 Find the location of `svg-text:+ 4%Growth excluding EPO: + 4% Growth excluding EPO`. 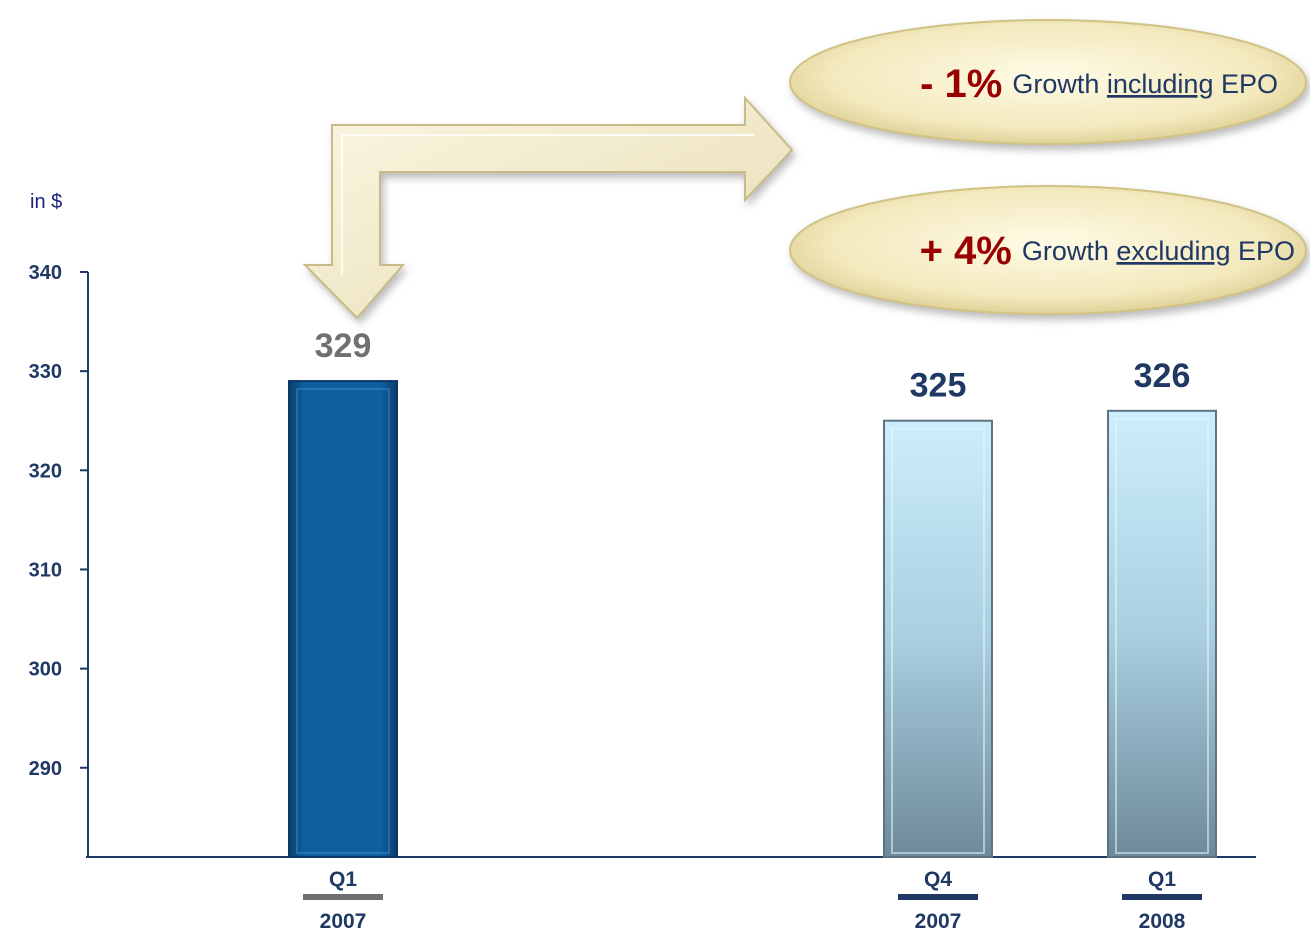

svg-text:+ 4%Growth excluding EPO: + 4% Growth excluding EPO is located at coordinates (1107, 251).